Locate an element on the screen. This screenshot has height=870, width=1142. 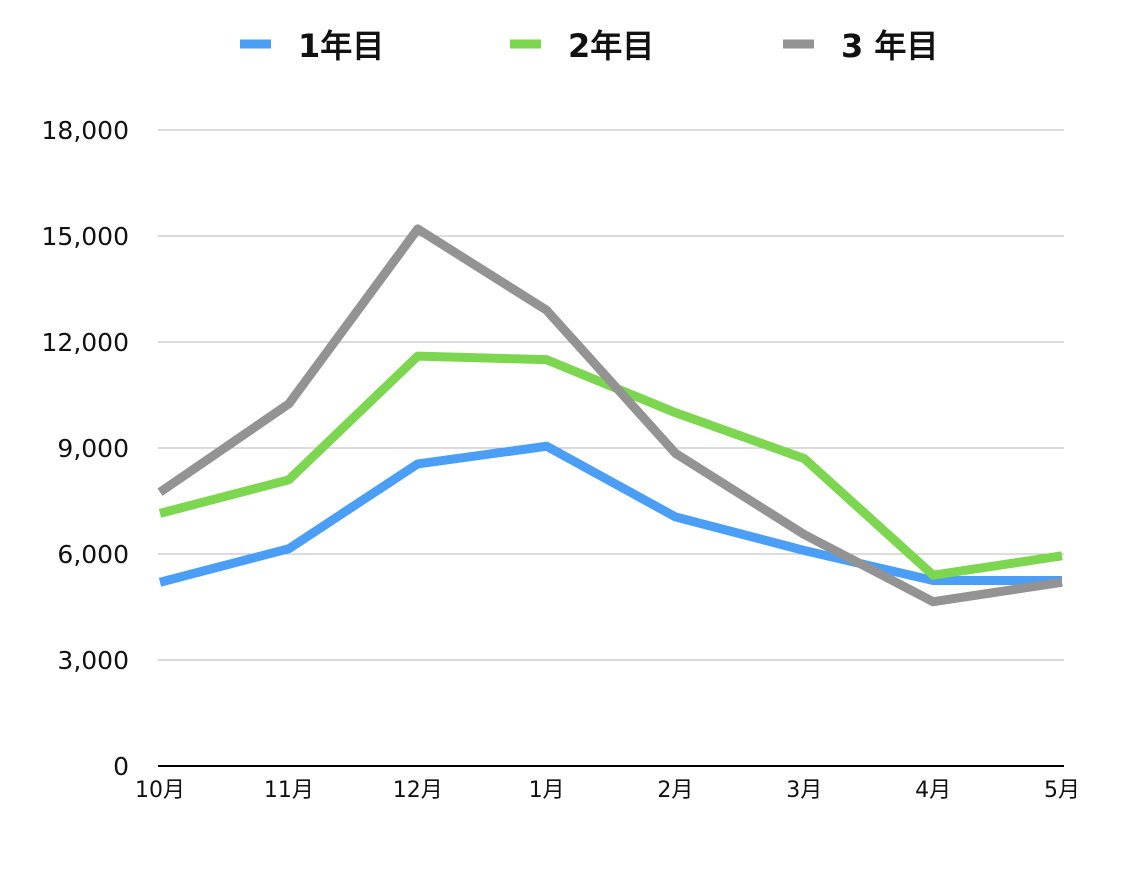
x-tick-label: 4月 is located at coordinates (933, 790).